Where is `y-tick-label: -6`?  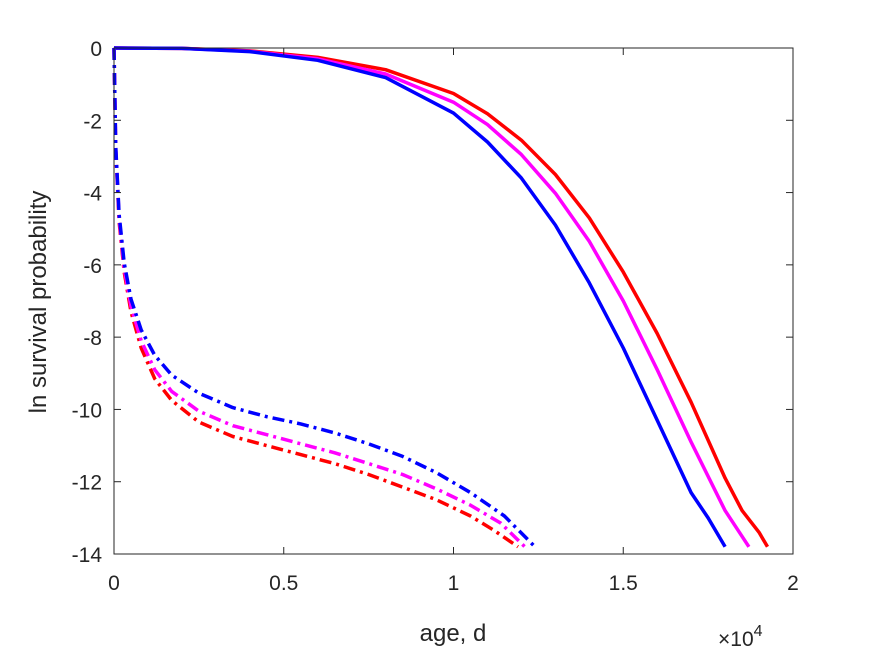
y-tick-label: -6 is located at coordinates (92, 266).